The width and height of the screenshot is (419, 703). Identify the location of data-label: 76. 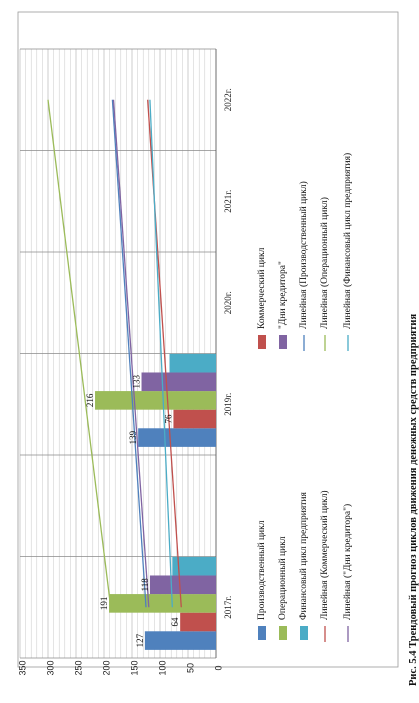
(169, 419).